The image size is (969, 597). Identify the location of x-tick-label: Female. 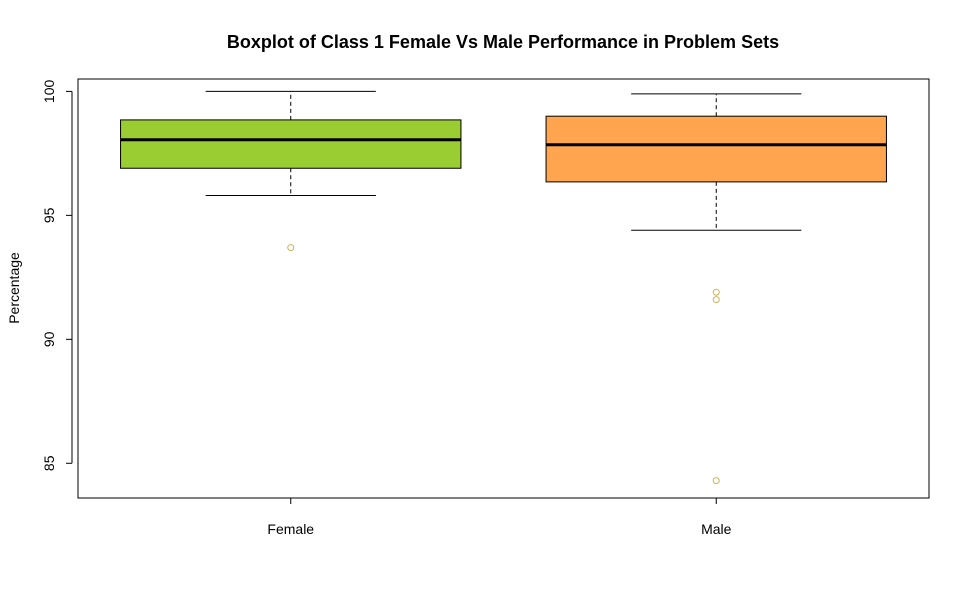
(290, 529).